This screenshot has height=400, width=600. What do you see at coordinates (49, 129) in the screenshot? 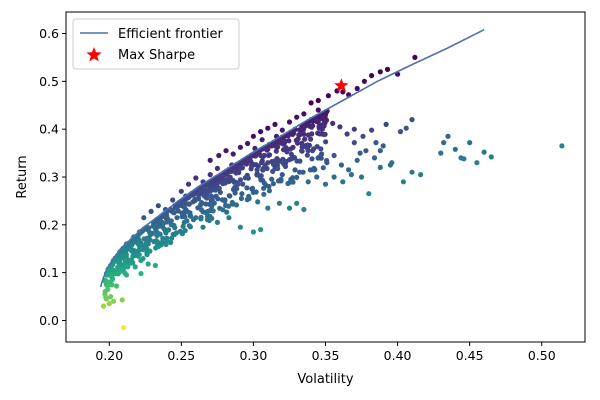
I see `y-tick-label: 0.4` at bounding box center [49, 129].